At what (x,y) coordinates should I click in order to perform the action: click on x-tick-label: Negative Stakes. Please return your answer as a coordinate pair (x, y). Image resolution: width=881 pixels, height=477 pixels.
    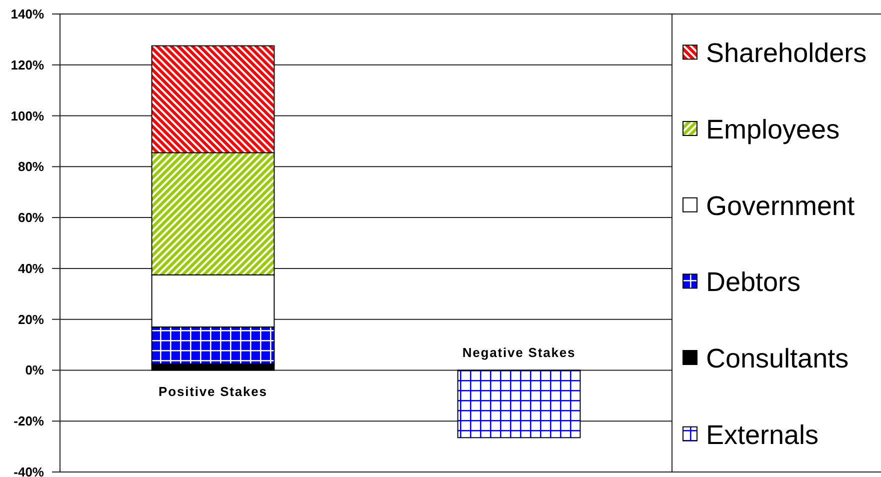
    Looking at the image, I should click on (519, 352).